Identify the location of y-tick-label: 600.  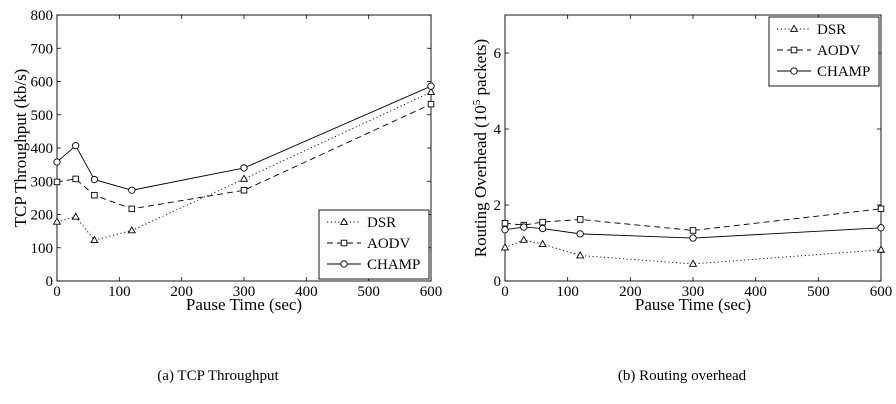
(42, 83).